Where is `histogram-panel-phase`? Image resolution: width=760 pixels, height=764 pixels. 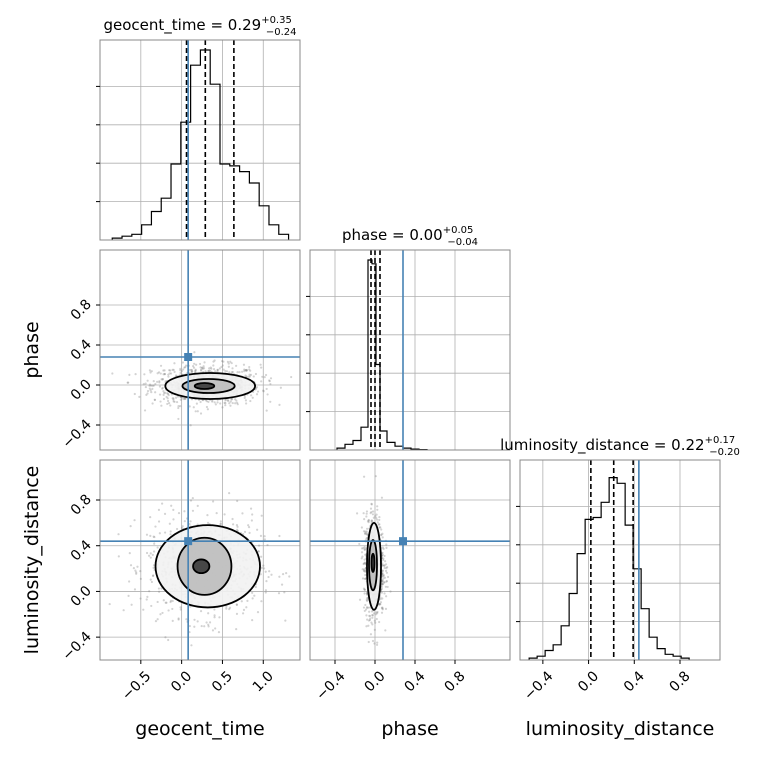 histogram-panel-phase is located at coordinates (410, 350).